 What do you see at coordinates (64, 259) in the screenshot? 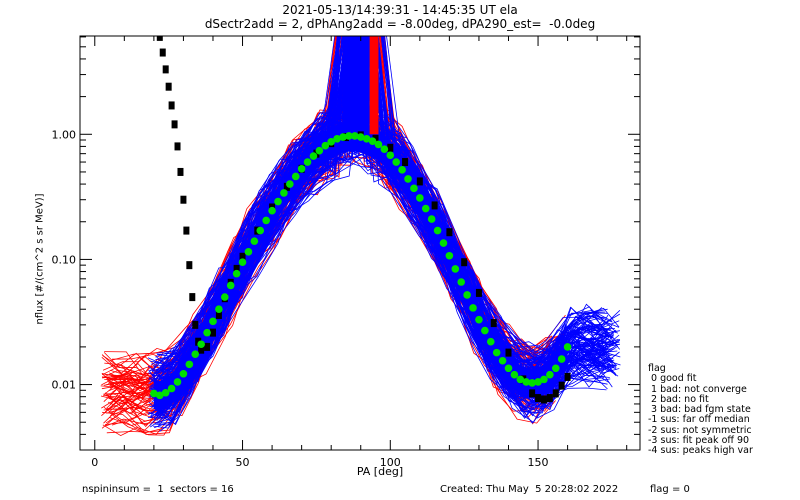
I see `y-tick-label: 0.10` at bounding box center [64, 259].